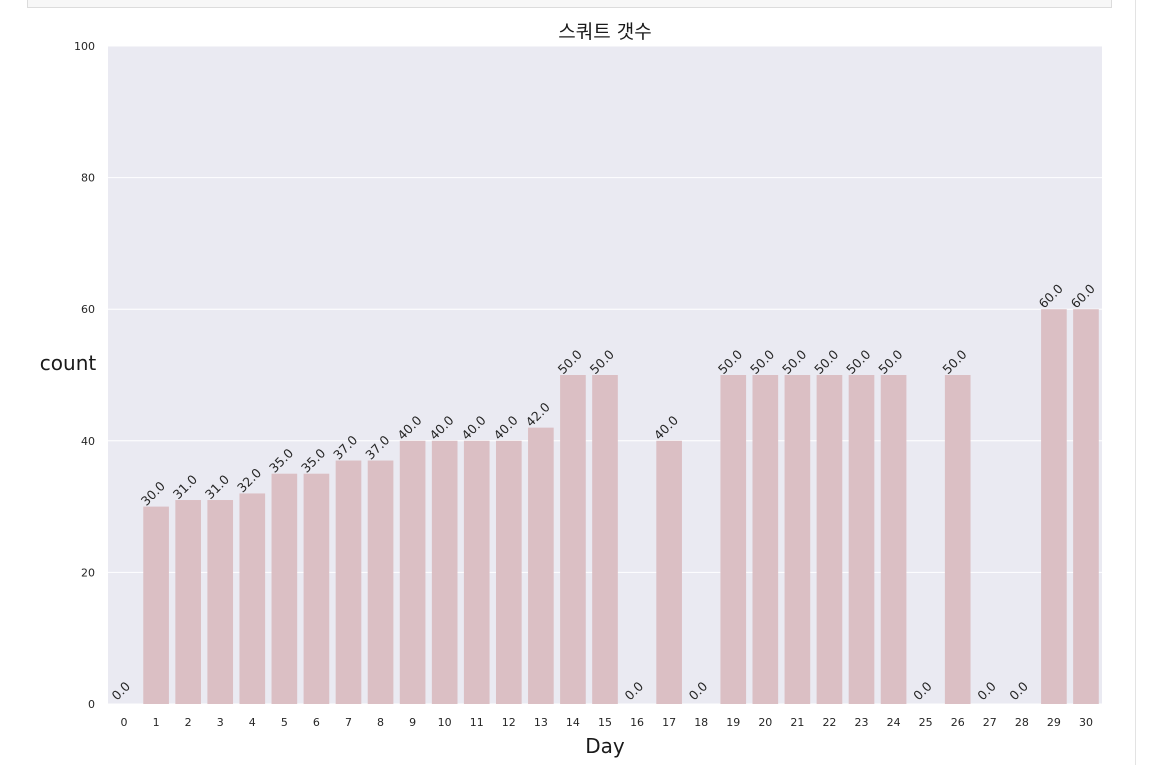 The height and width of the screenshot is (765, 1160). I want to click on y-tick-label: 80, so click(88, 178).